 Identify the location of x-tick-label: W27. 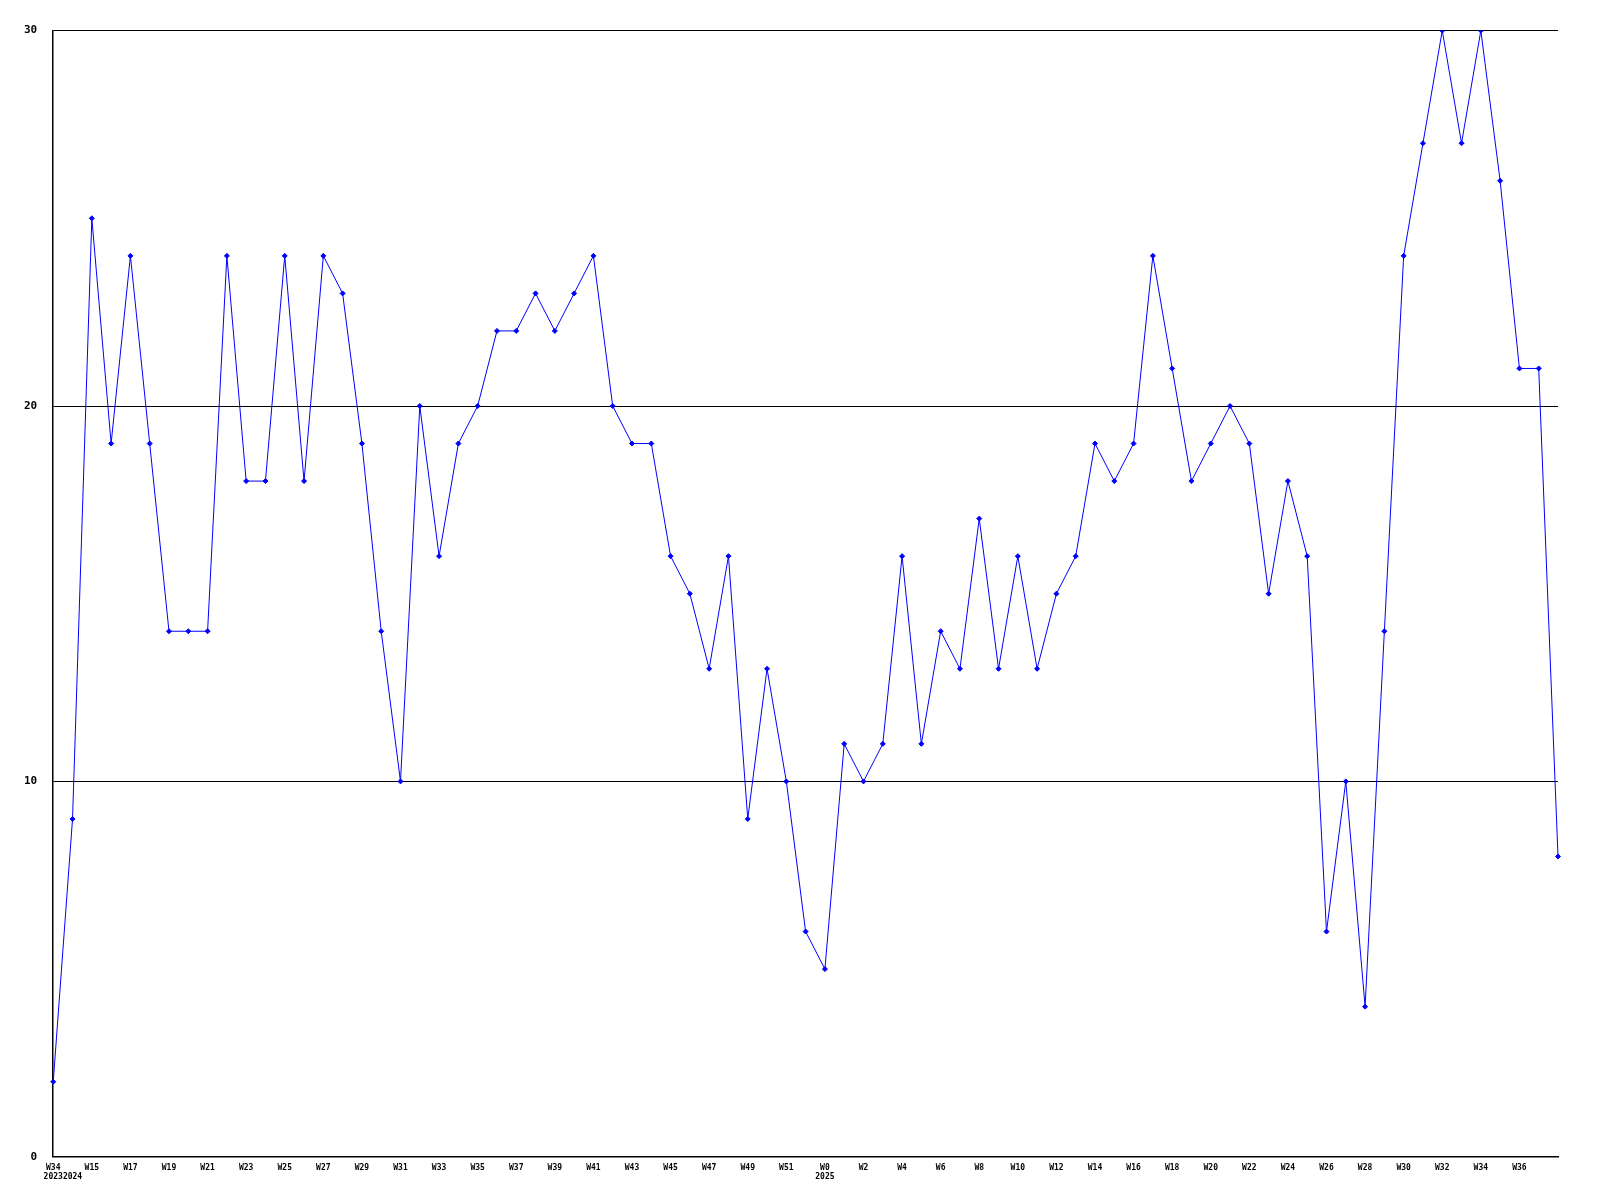
(323, 1167).